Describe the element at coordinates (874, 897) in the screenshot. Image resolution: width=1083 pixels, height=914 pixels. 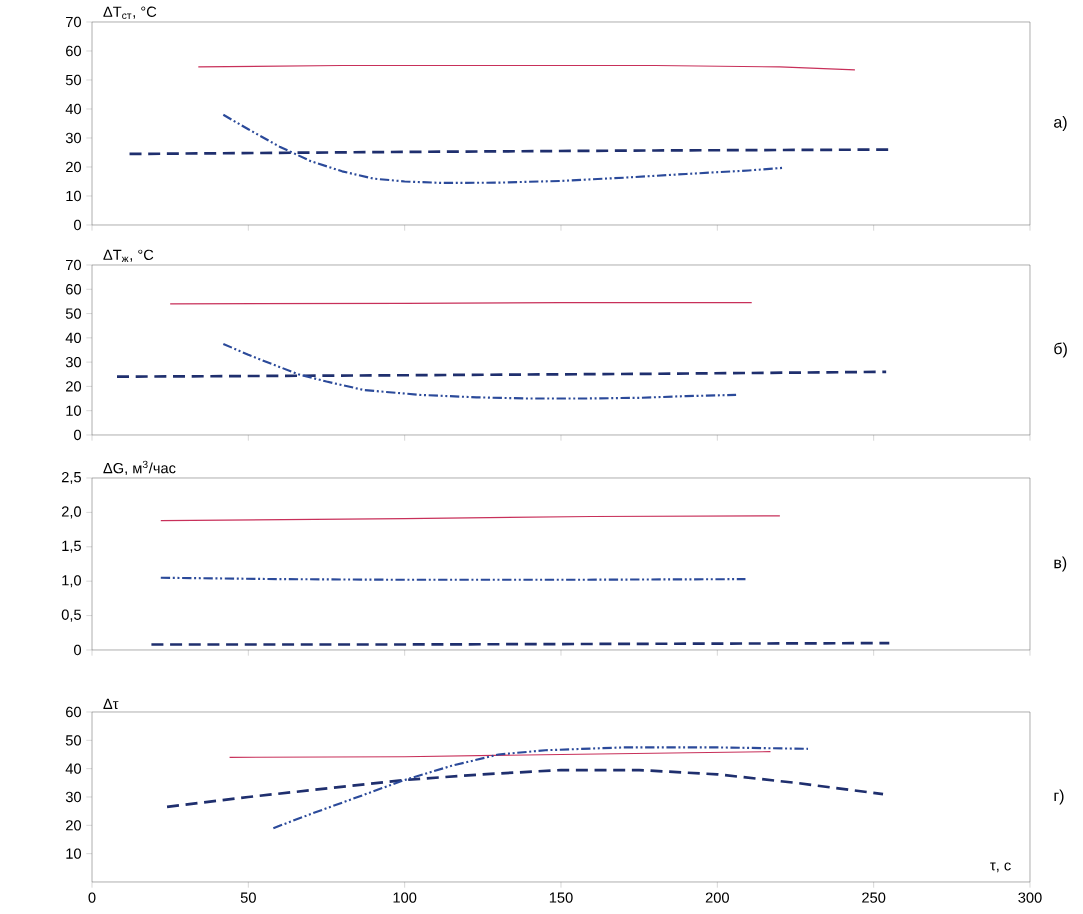
I see `x-tick-label: 250` at that location.